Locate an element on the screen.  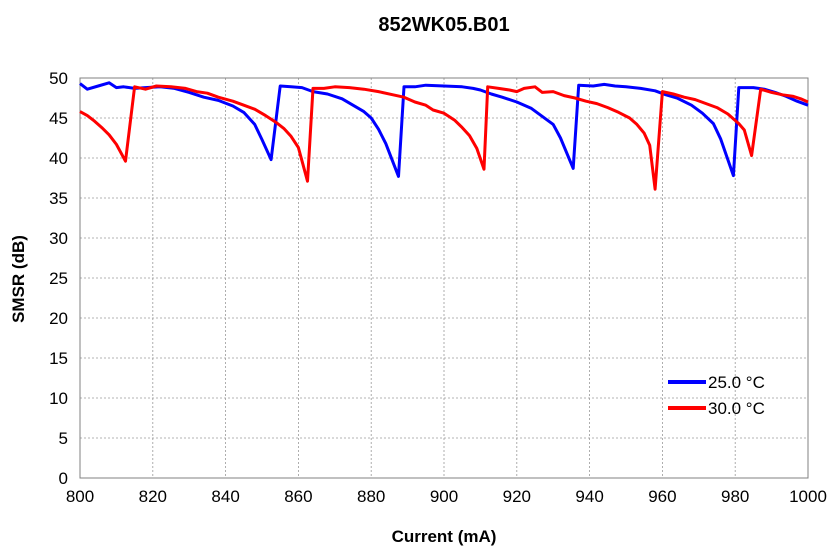
x-tick-label: 1000 is located at coordinates (808, 496).